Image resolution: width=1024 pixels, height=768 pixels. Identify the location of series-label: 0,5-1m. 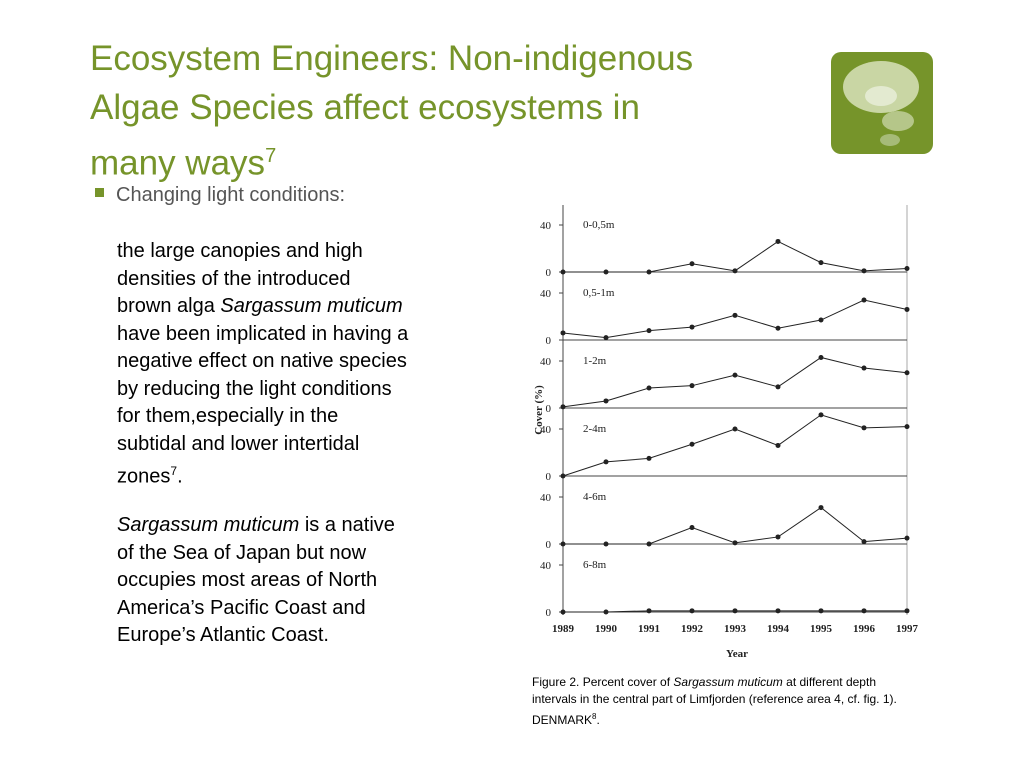
(599, 293).